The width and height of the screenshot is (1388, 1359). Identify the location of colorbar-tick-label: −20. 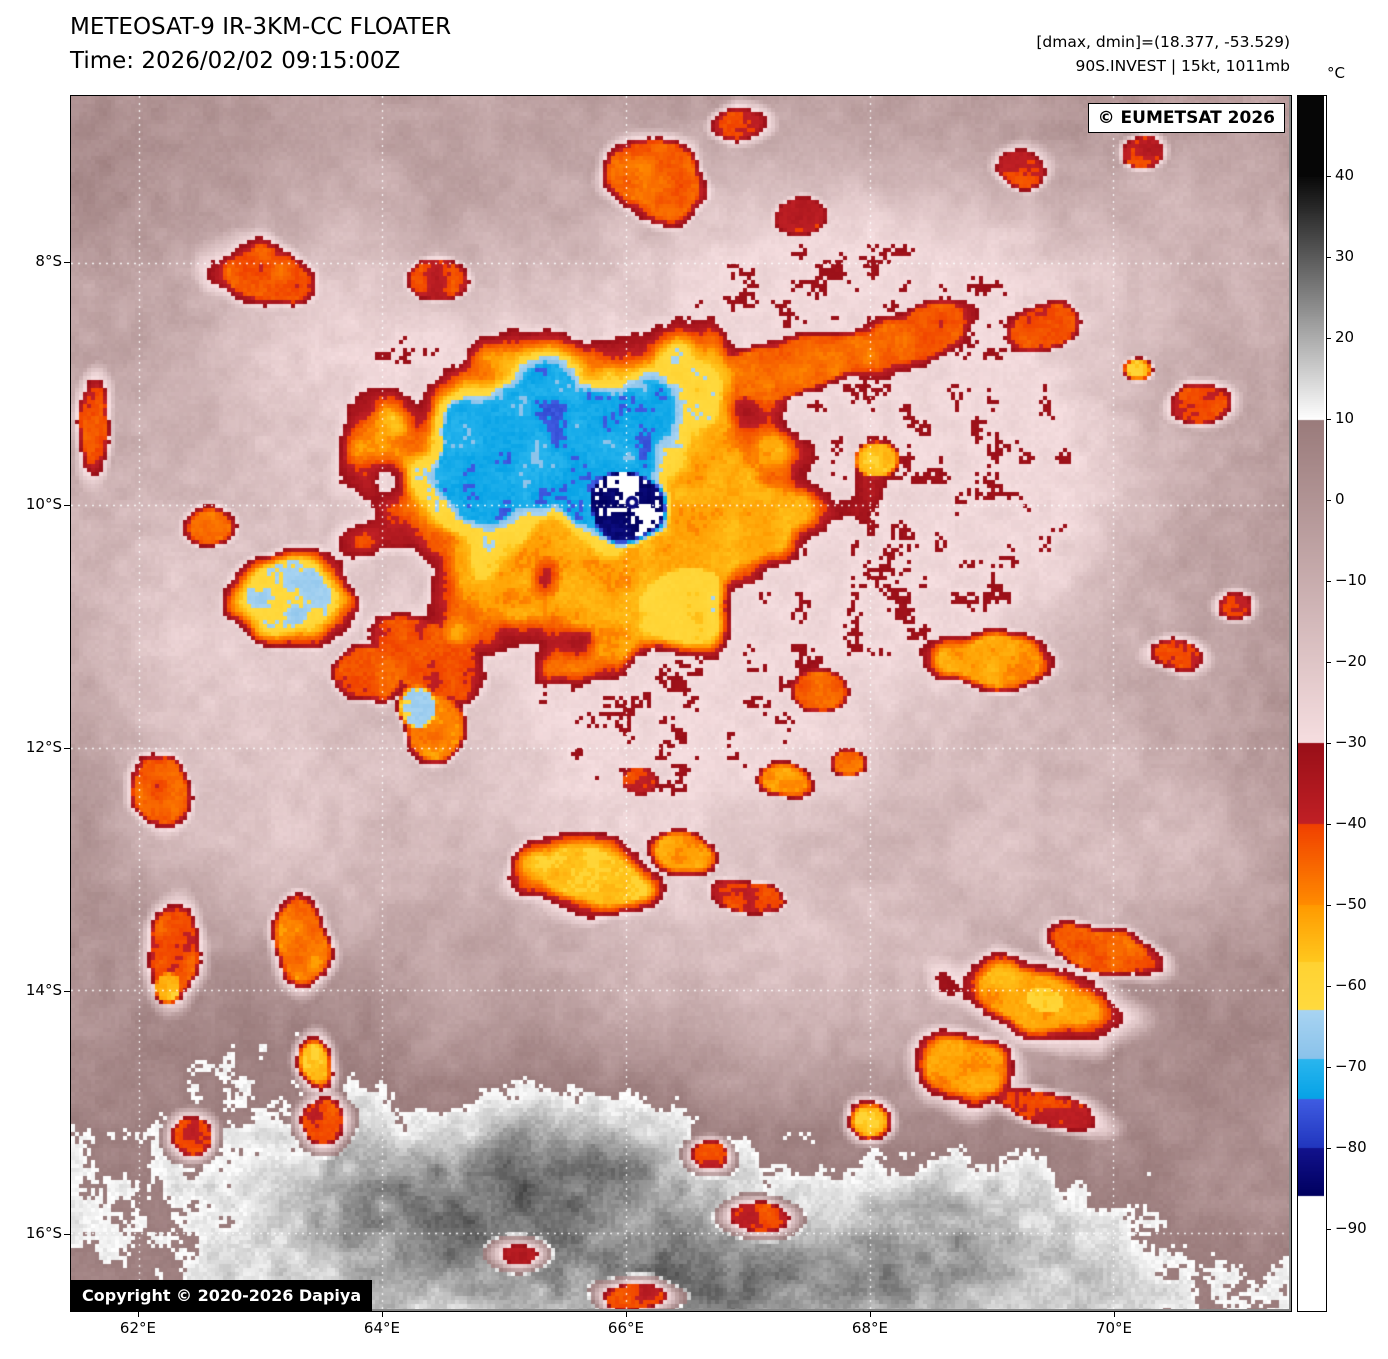
(1351, 661).